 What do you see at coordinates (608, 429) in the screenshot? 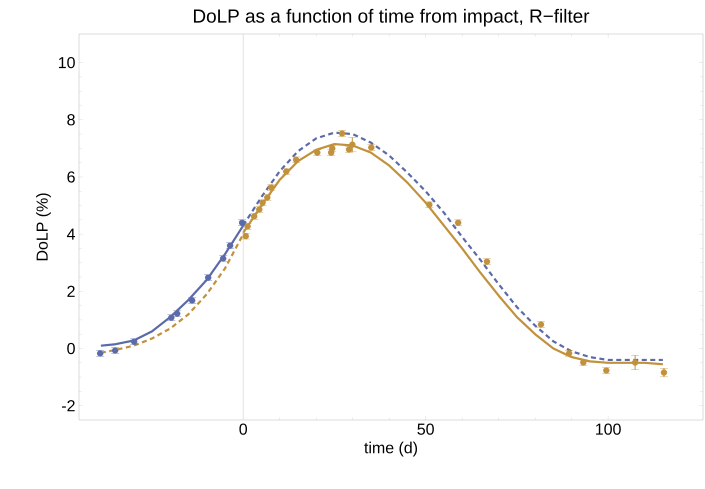
I see `x-tick-label: 100` at bounding box center [608, 429].